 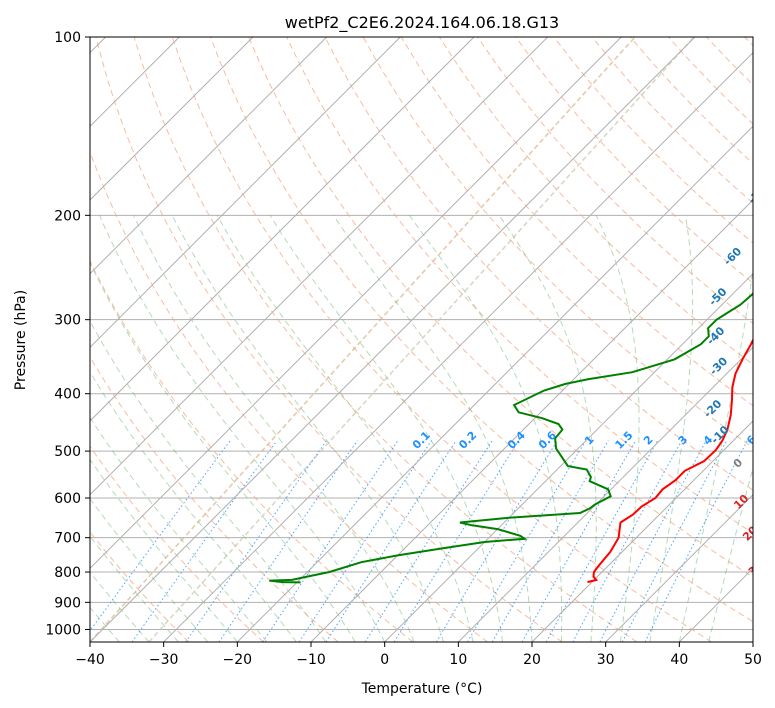 What do you see at coordinates (67, 38) in the screenshot?
I see `y-tick-label: 100` at bounding box center [67, 38].